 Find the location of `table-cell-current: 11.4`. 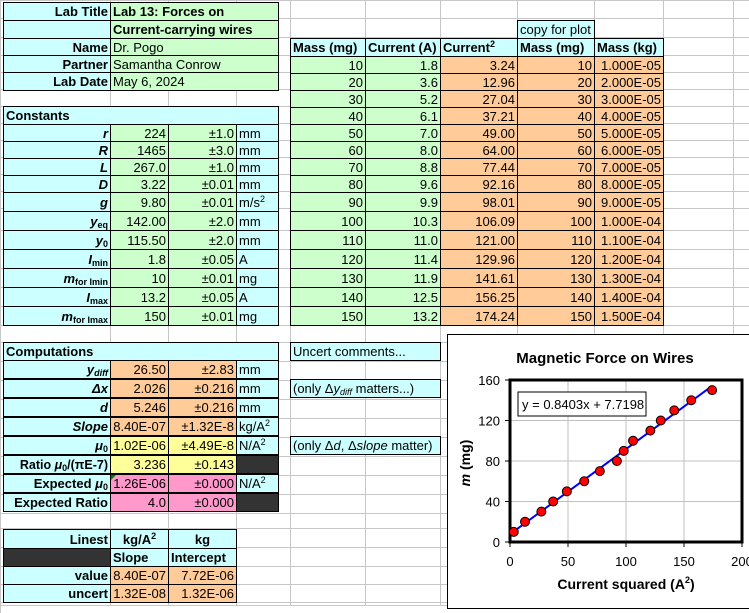

table-cell-current: 11.4 is located at coordinates (403, 259).